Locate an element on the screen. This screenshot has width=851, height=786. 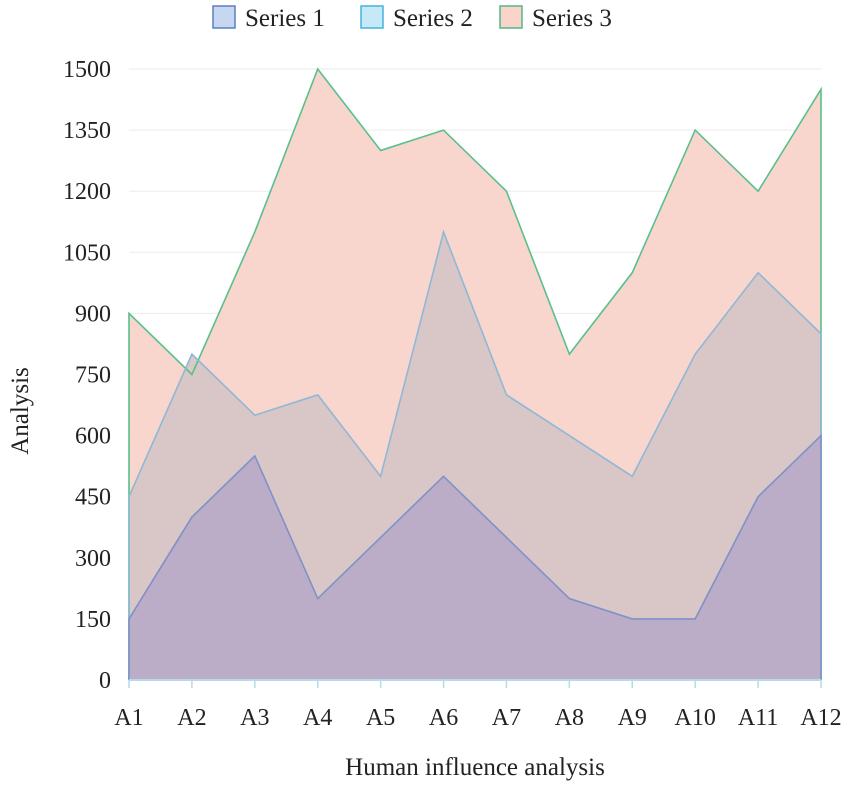
y-axis-title: Analysis is located at coordinates (20, 411).